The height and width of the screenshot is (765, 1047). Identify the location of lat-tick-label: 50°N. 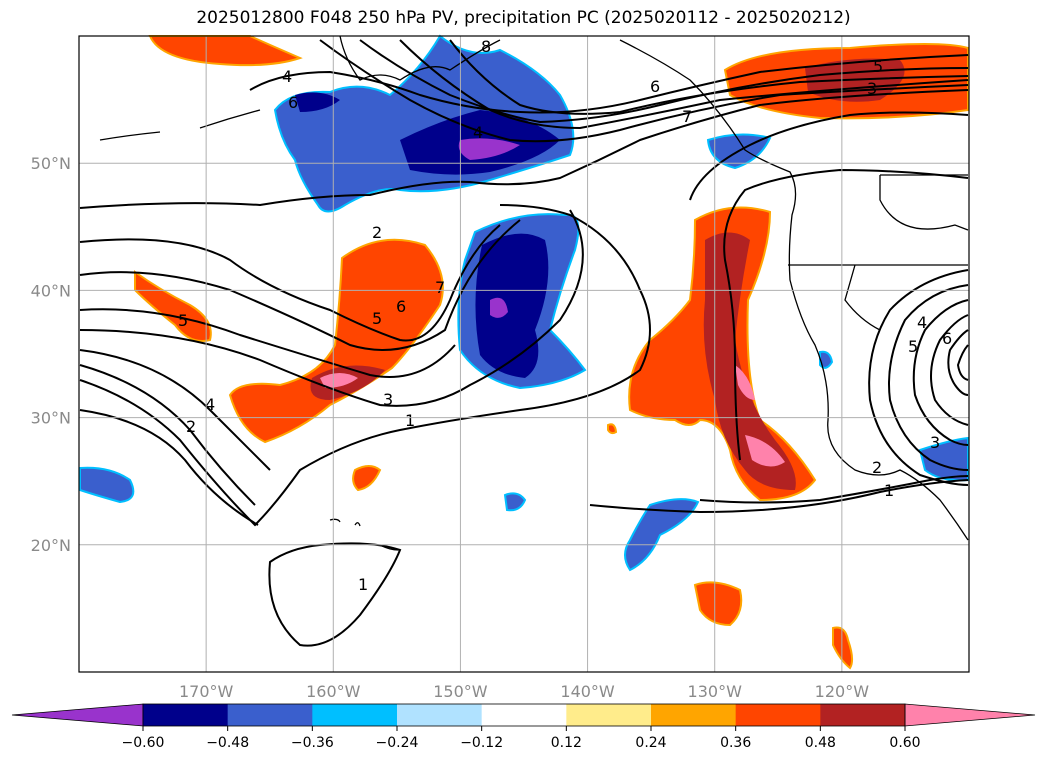
(51, 163).